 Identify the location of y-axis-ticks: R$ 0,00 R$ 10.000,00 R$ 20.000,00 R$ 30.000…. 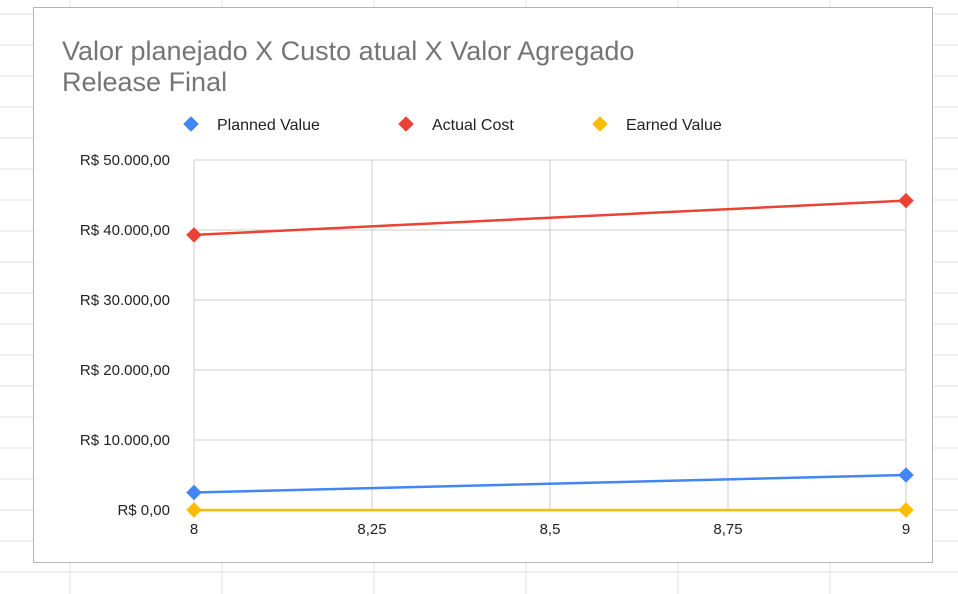
(125, 335).